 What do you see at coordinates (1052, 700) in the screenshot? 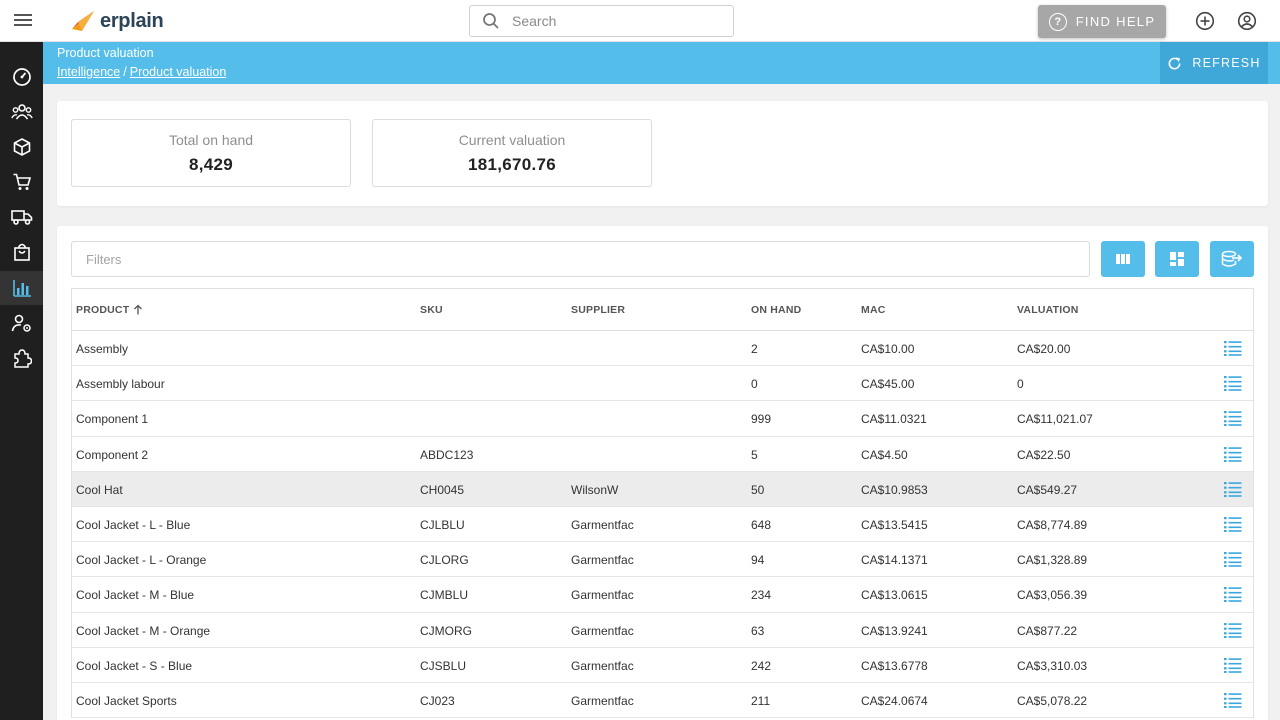
I see `cell-valuation: CA$5,078.22` at bounding box center [1052, 700].